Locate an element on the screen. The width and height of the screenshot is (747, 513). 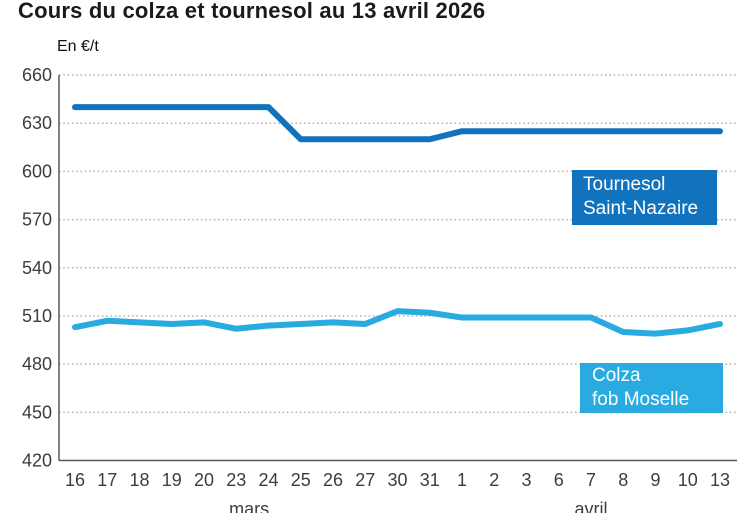
legend-colza-line2: fob Moselle is located at coordinates (641, 399).